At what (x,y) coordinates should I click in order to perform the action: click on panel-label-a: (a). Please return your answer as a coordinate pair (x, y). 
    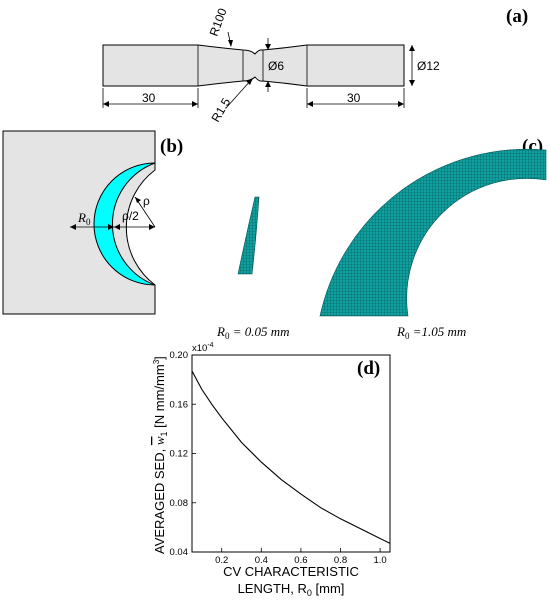
    Looking at the image, I should click on (517, 16).